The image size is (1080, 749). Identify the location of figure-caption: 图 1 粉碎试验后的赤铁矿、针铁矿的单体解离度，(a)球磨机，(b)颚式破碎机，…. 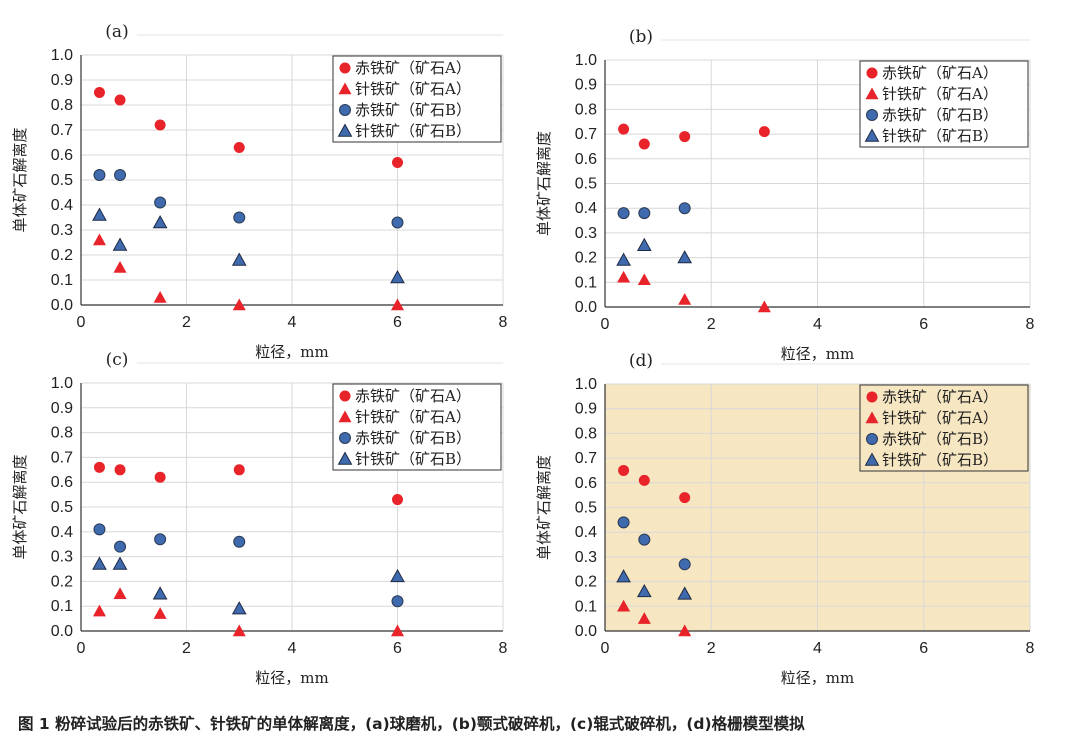
(411, 724).